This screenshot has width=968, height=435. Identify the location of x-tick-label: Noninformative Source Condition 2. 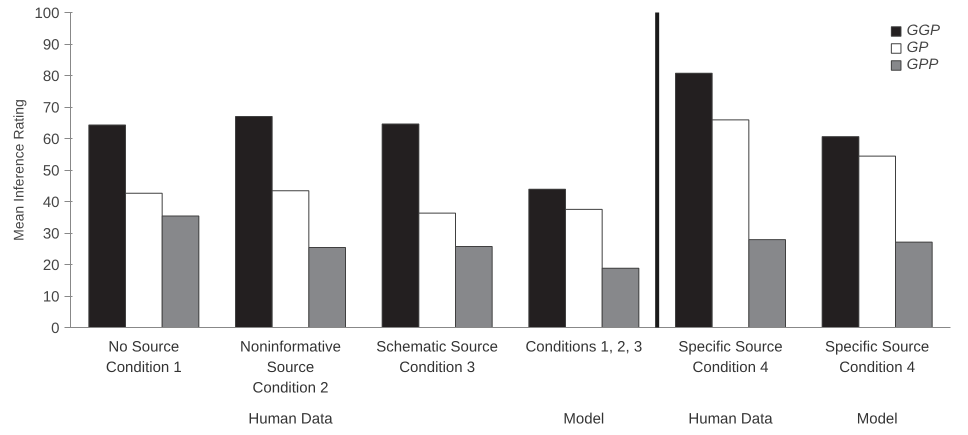
(290, 367).